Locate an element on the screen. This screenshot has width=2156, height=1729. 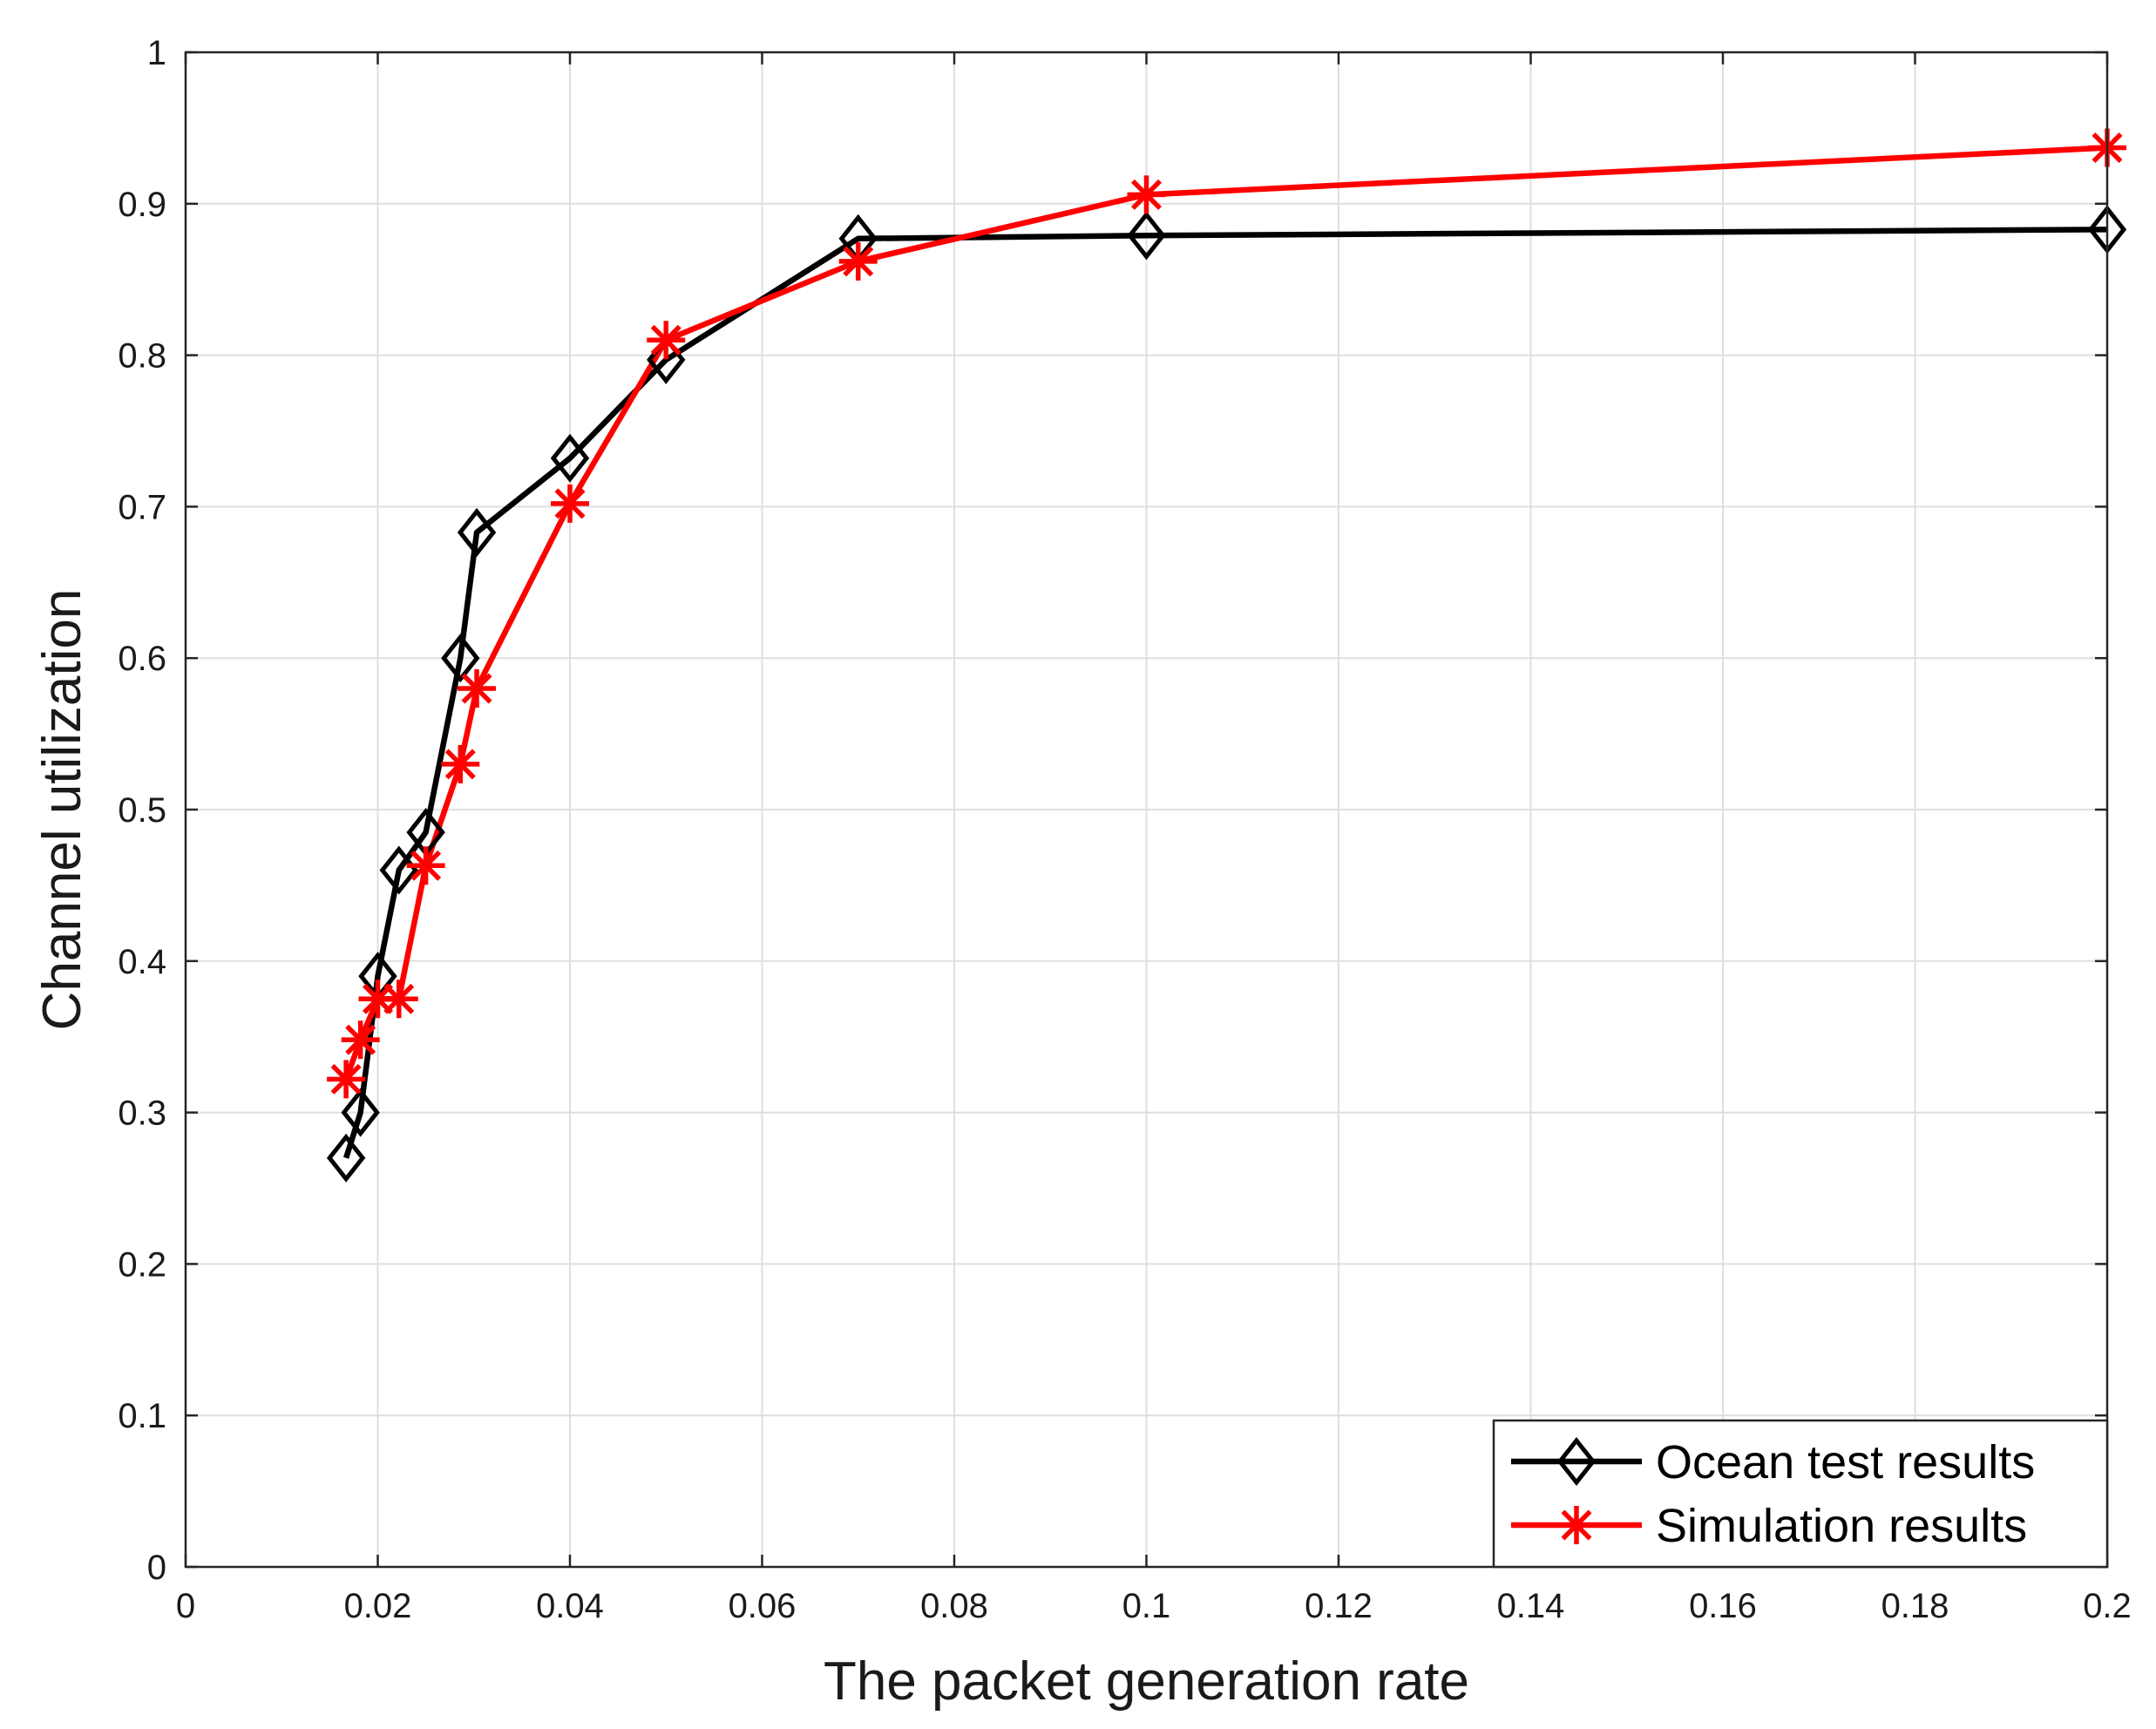
x-tick-label: 0 is located at coordinates (185, 1606).